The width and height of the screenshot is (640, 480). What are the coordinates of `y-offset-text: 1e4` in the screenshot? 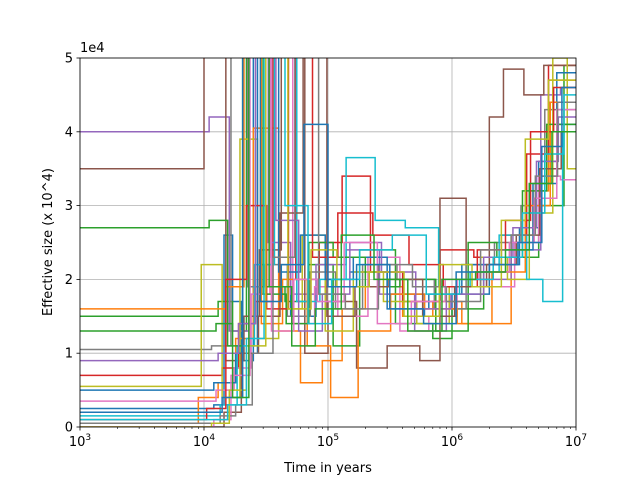 It's located at (92, 48).